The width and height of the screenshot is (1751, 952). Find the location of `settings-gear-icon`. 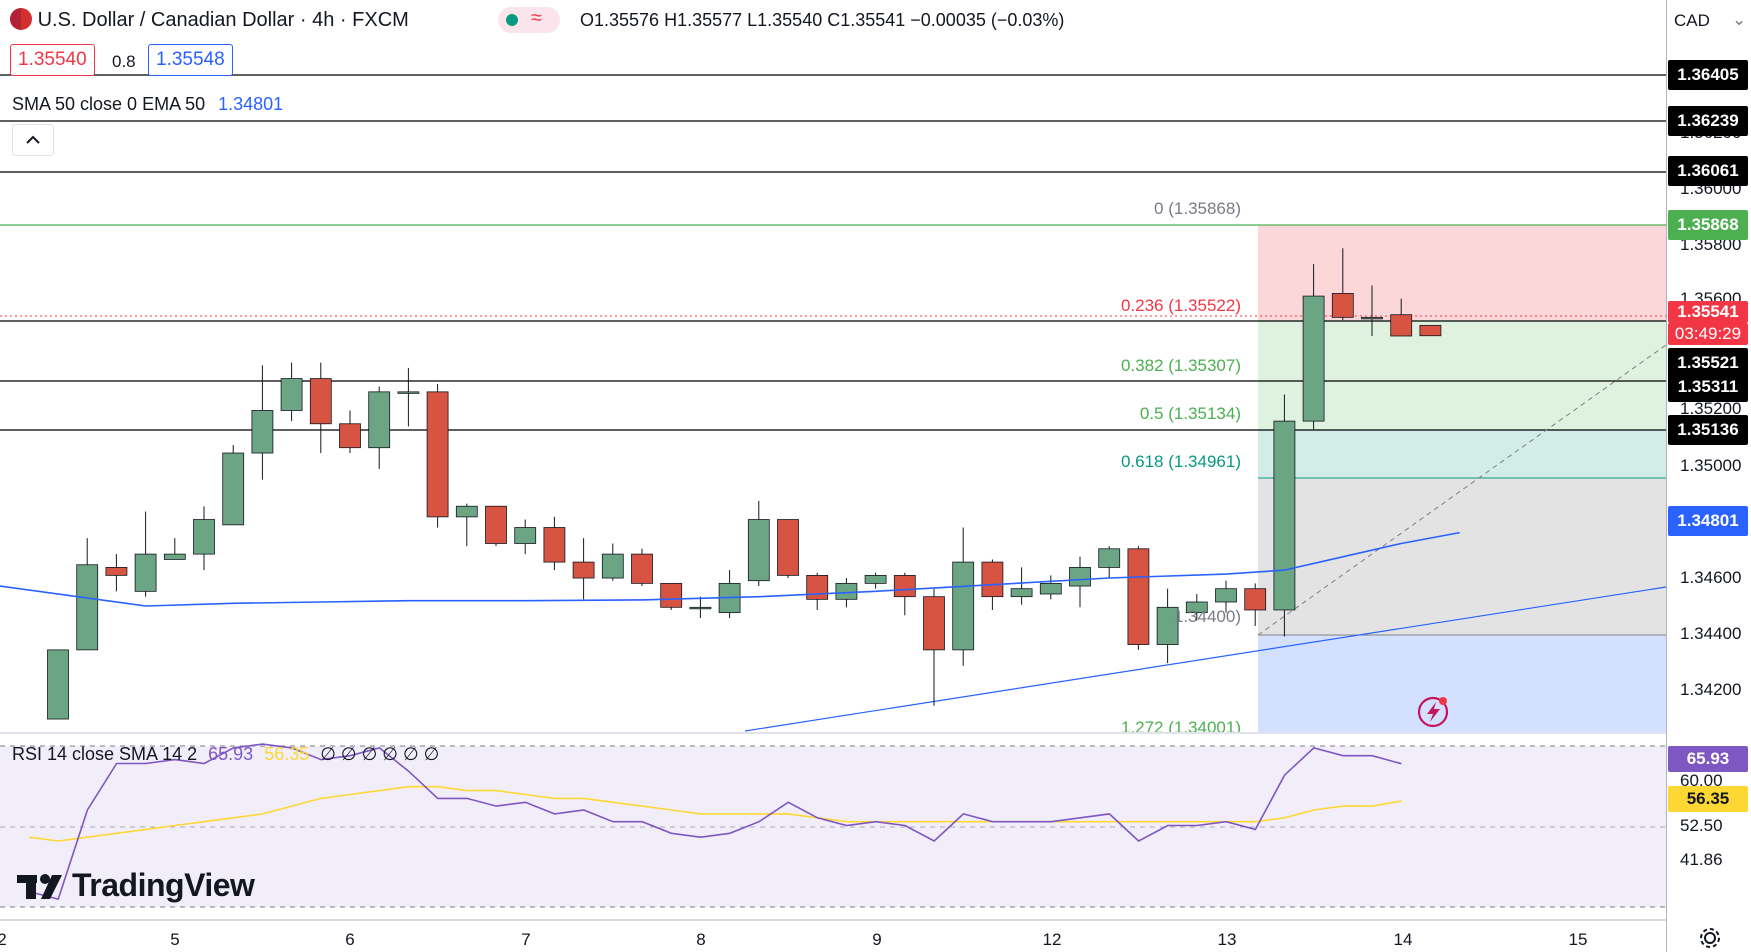

settings-gear-icon is located at coordinates (1710, 938).